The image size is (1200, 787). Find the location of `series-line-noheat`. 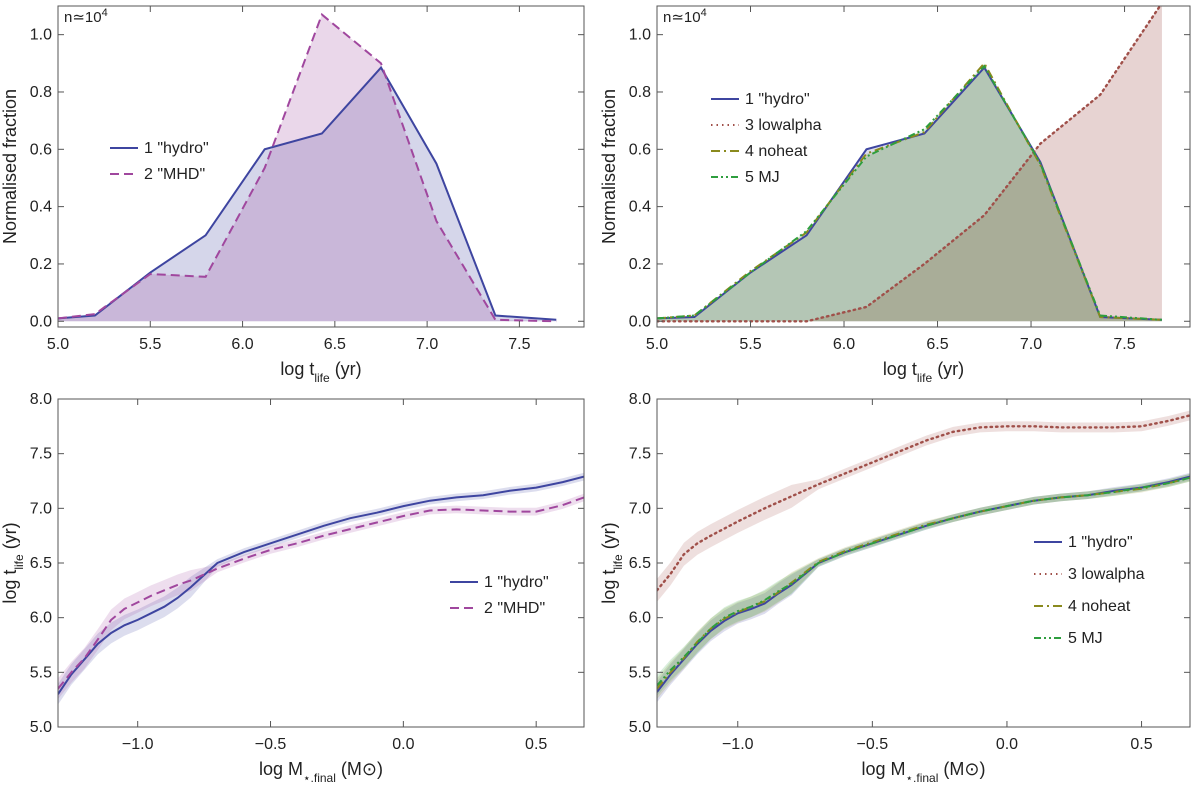

series-line-noheat is located at coordinates (923, 583).